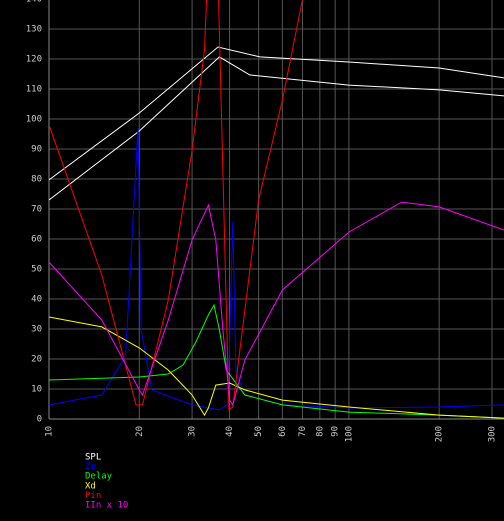 This screenshot has height=521, width=504. What do you see at coordinates (34, 120) in the screenshot?
I see `y-tick-label: 100` at bounding box center [34, 120].